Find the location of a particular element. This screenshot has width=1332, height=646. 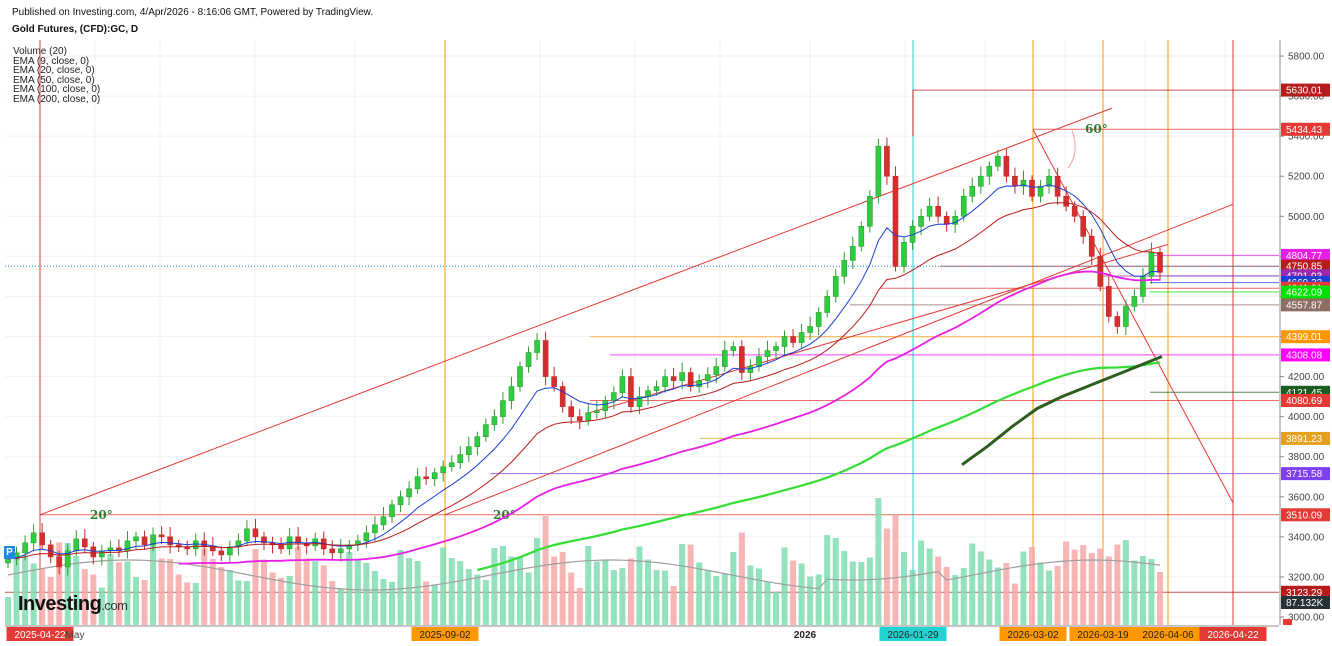

price-level-label: 4750.85 is located at coordinates (1304, 267).